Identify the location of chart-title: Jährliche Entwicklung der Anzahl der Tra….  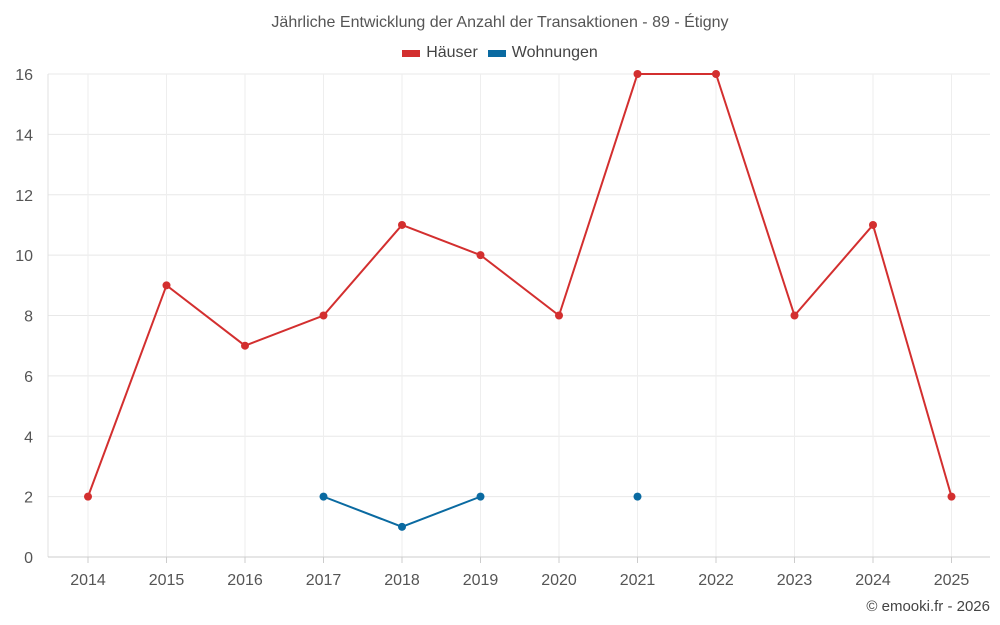
(500, 22).